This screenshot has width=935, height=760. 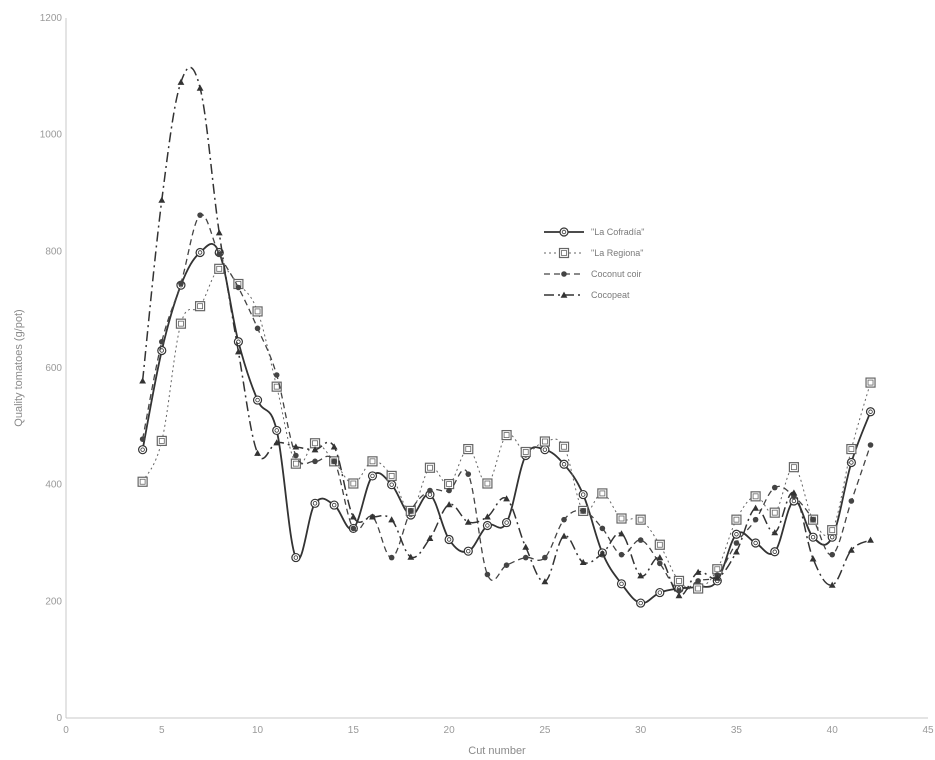 What do you see at coordinates (53, 251) in the screenshot?
I see `y-tick-label: 800` at bounding box center [53, 251].